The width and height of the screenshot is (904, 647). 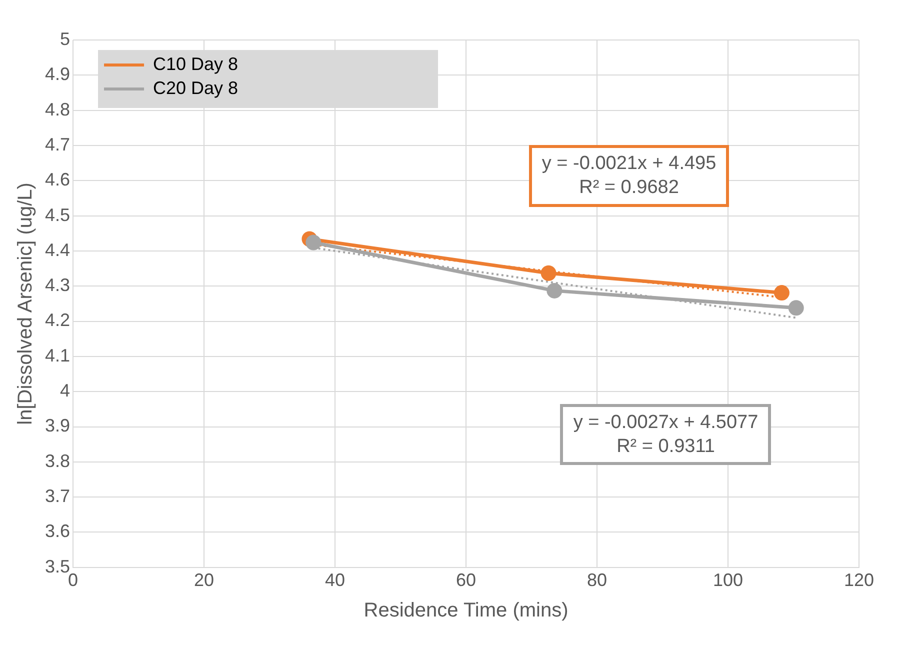 What do you see at coordinates (629, 176) in the screenshot?
I see `annotation: y = -0.0021x + 4.495 R² = 0.9682` at bounding box center [629, 176].